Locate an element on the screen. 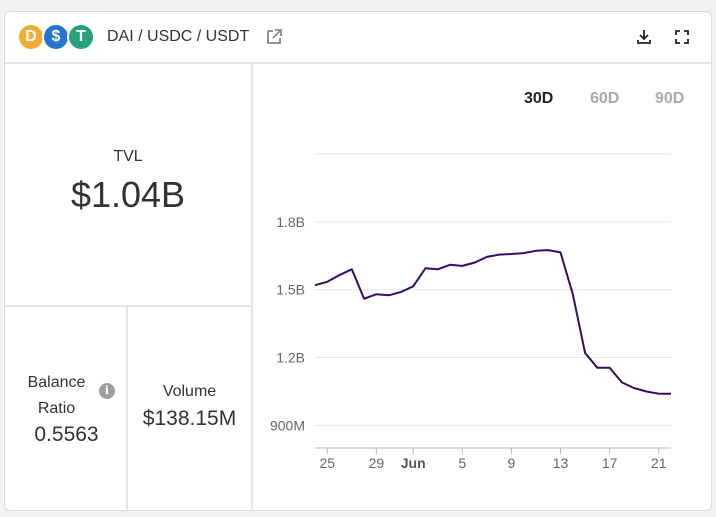 This screenshot has width=716, height=517. range-30d-button: 30D is located at coordinates (539, 98).